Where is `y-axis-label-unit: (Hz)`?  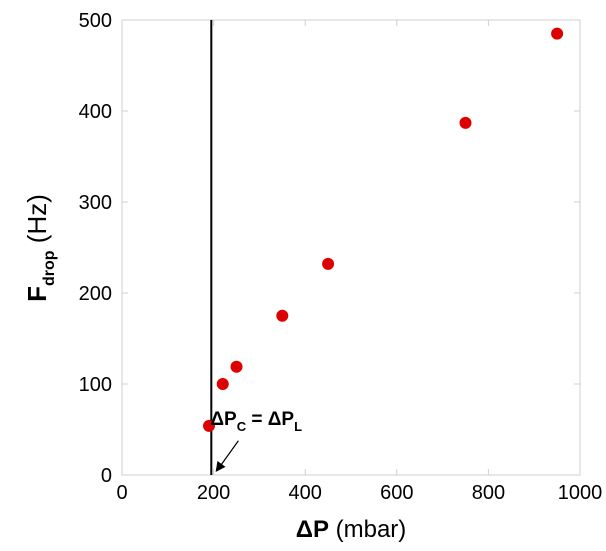
y-axis-label-unit: (Hz) is located at coordinates (37, 222).